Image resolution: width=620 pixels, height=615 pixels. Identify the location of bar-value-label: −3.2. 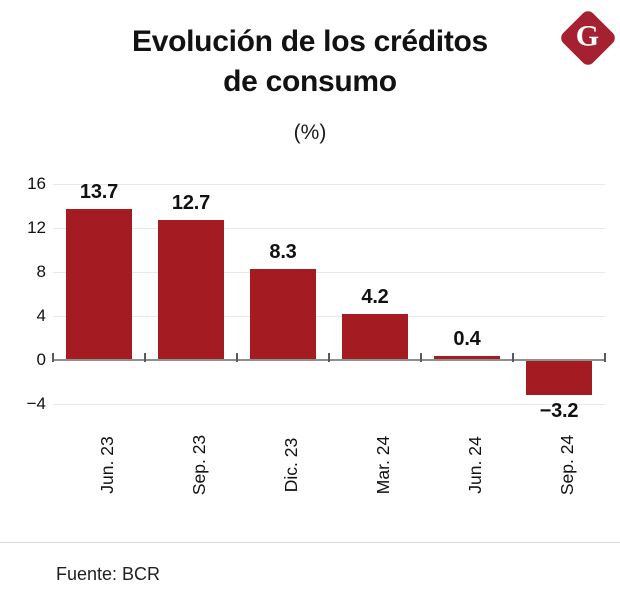
(559, 411).